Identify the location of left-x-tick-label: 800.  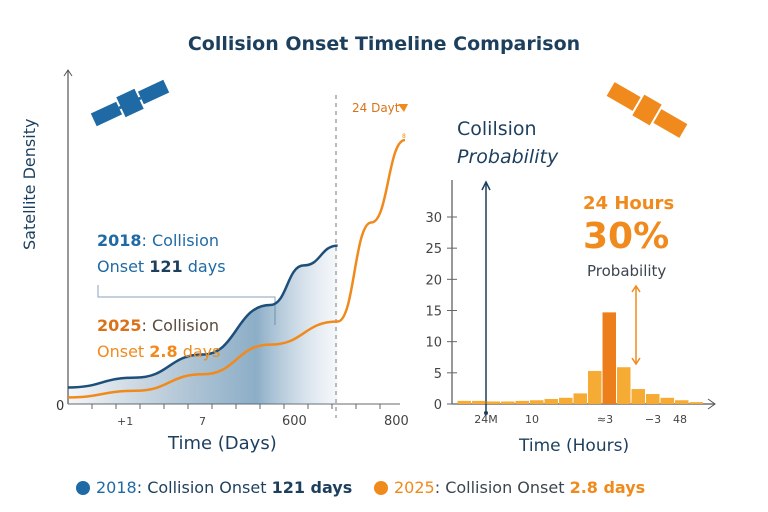
(396, 421).